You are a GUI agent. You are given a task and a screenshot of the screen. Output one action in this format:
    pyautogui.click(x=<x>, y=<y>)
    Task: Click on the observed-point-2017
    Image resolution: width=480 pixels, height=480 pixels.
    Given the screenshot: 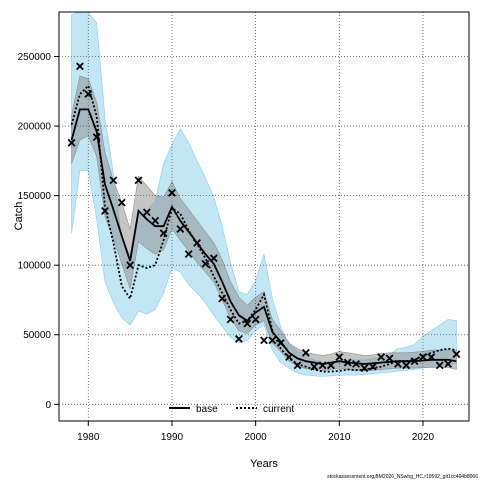 What is the action you would take?
    pyautogui.click(x=397, y=364)
    